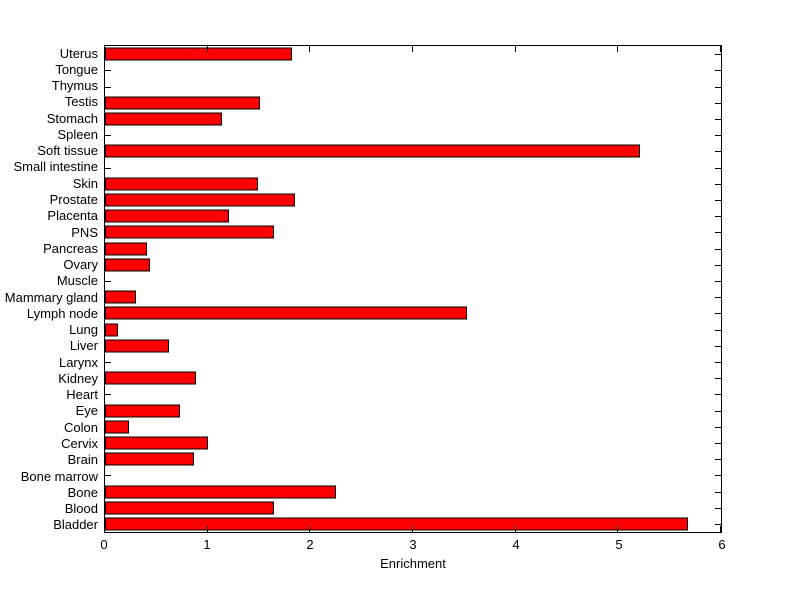 Image resolution: width=800 pixels, height=599 pixels. What do you see at coordinates (79, 443) in the screenshot?
I see `category-label: Cervix` at bounding box center [79, 443].